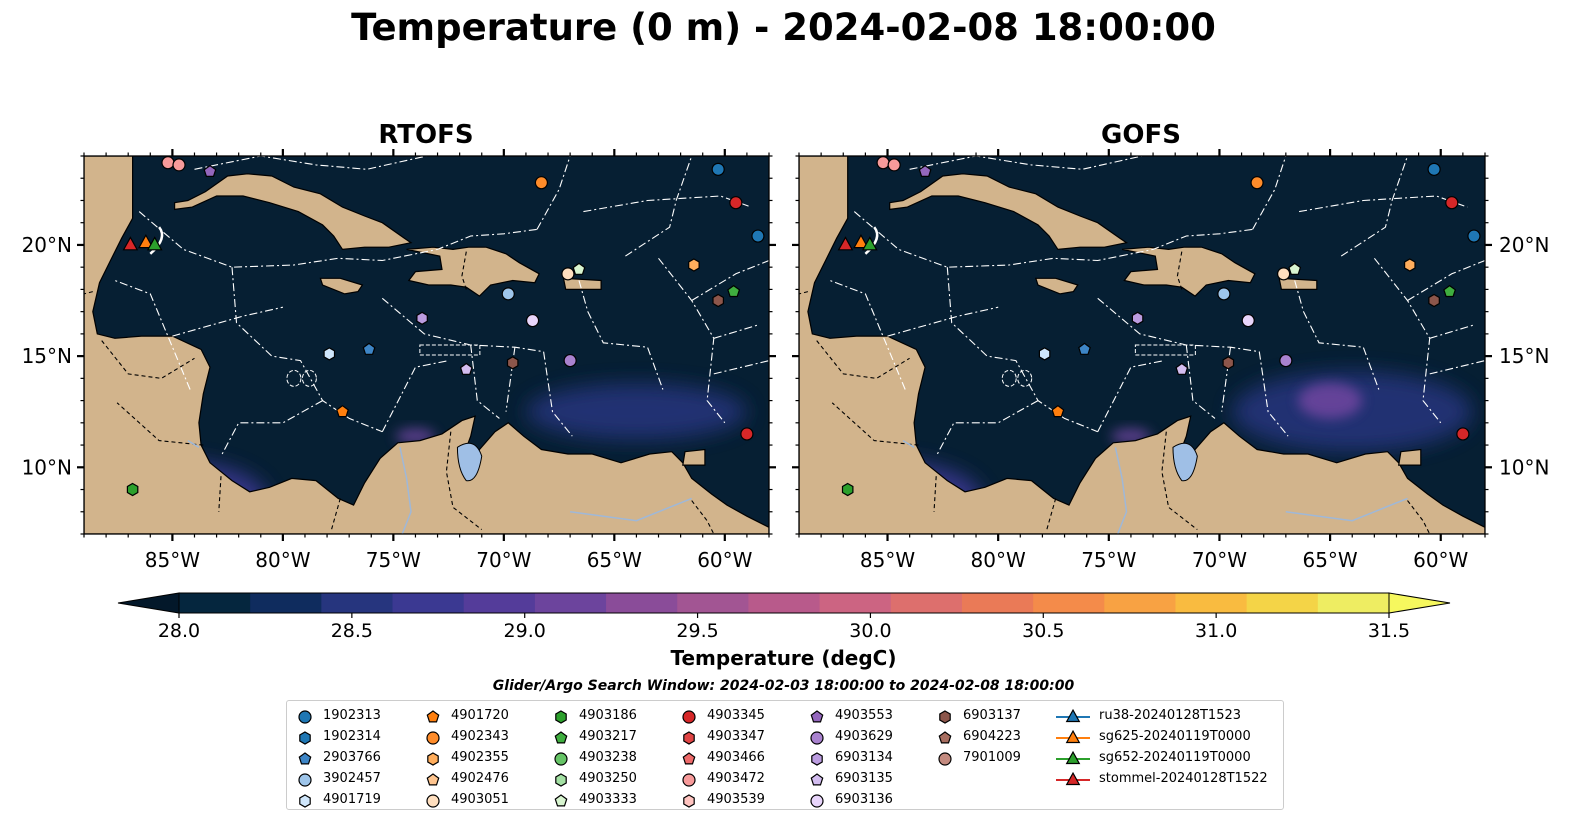 The height and width of the screenshot is (826, 1577). Describe the element at coordinates (850, 757) in the screenshot. I see `legend-item: 6903134` at that location.